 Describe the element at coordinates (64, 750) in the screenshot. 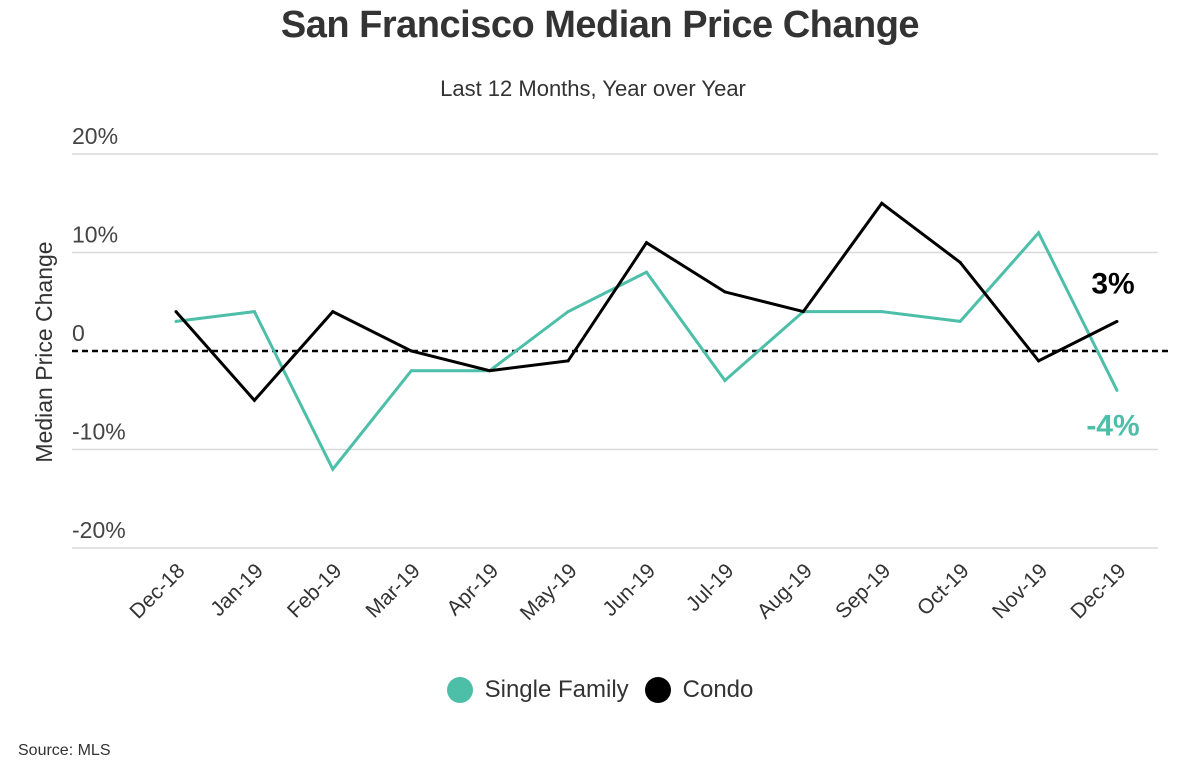

I see `source-note: Source: MLS` at that location.